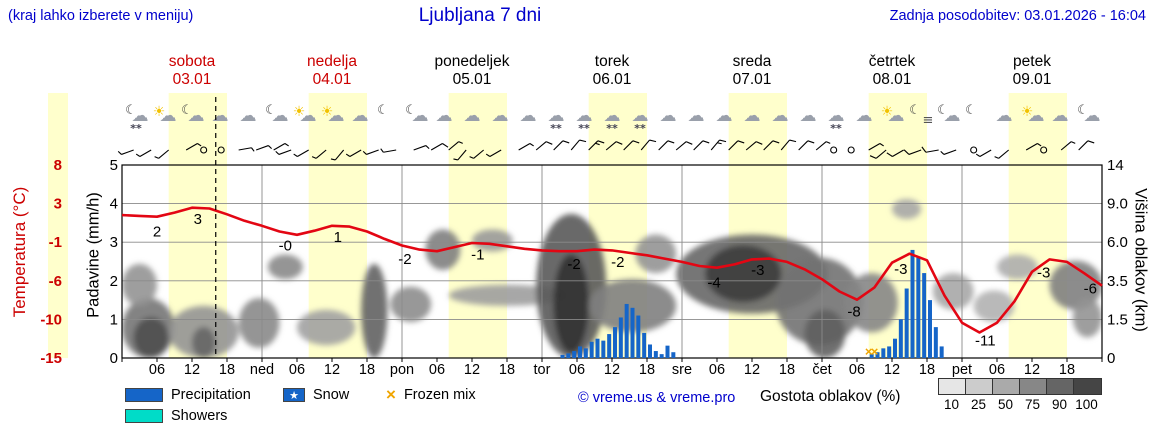 Image resolution: width=1152 pixels, height=443 pixels. I want to click on svg-text: 6.0, so click(1117, 242).